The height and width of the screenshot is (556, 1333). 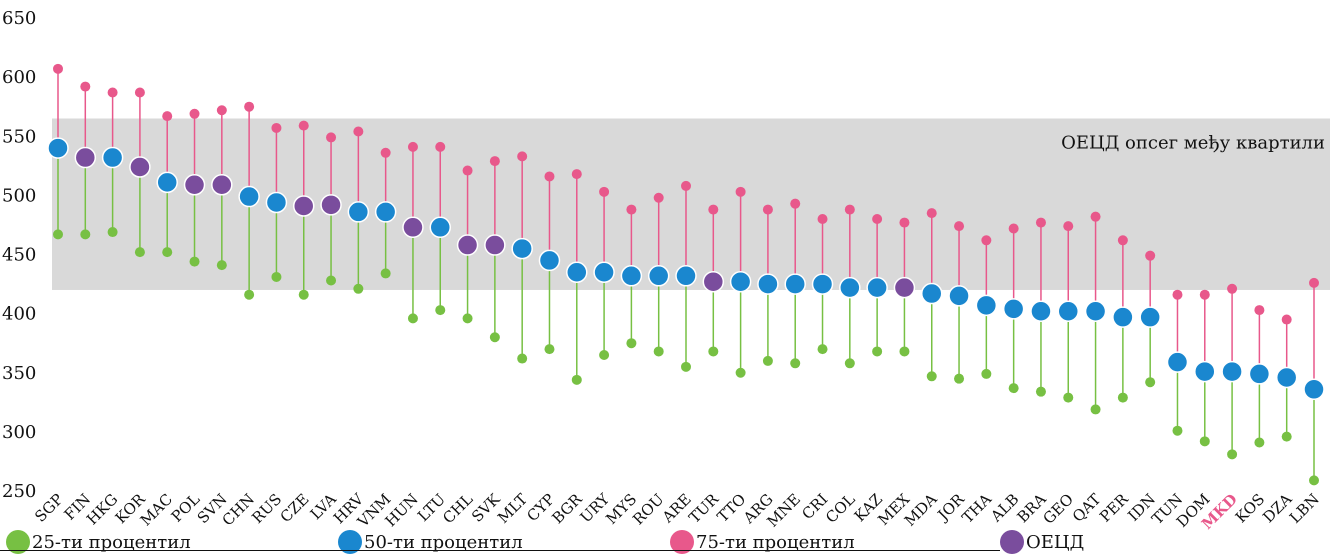 What do you see at coordinates (443, 542) in the screenshot?
I see `legend-label-p50: 50-ти процентил` at bounding box center [443, 542].